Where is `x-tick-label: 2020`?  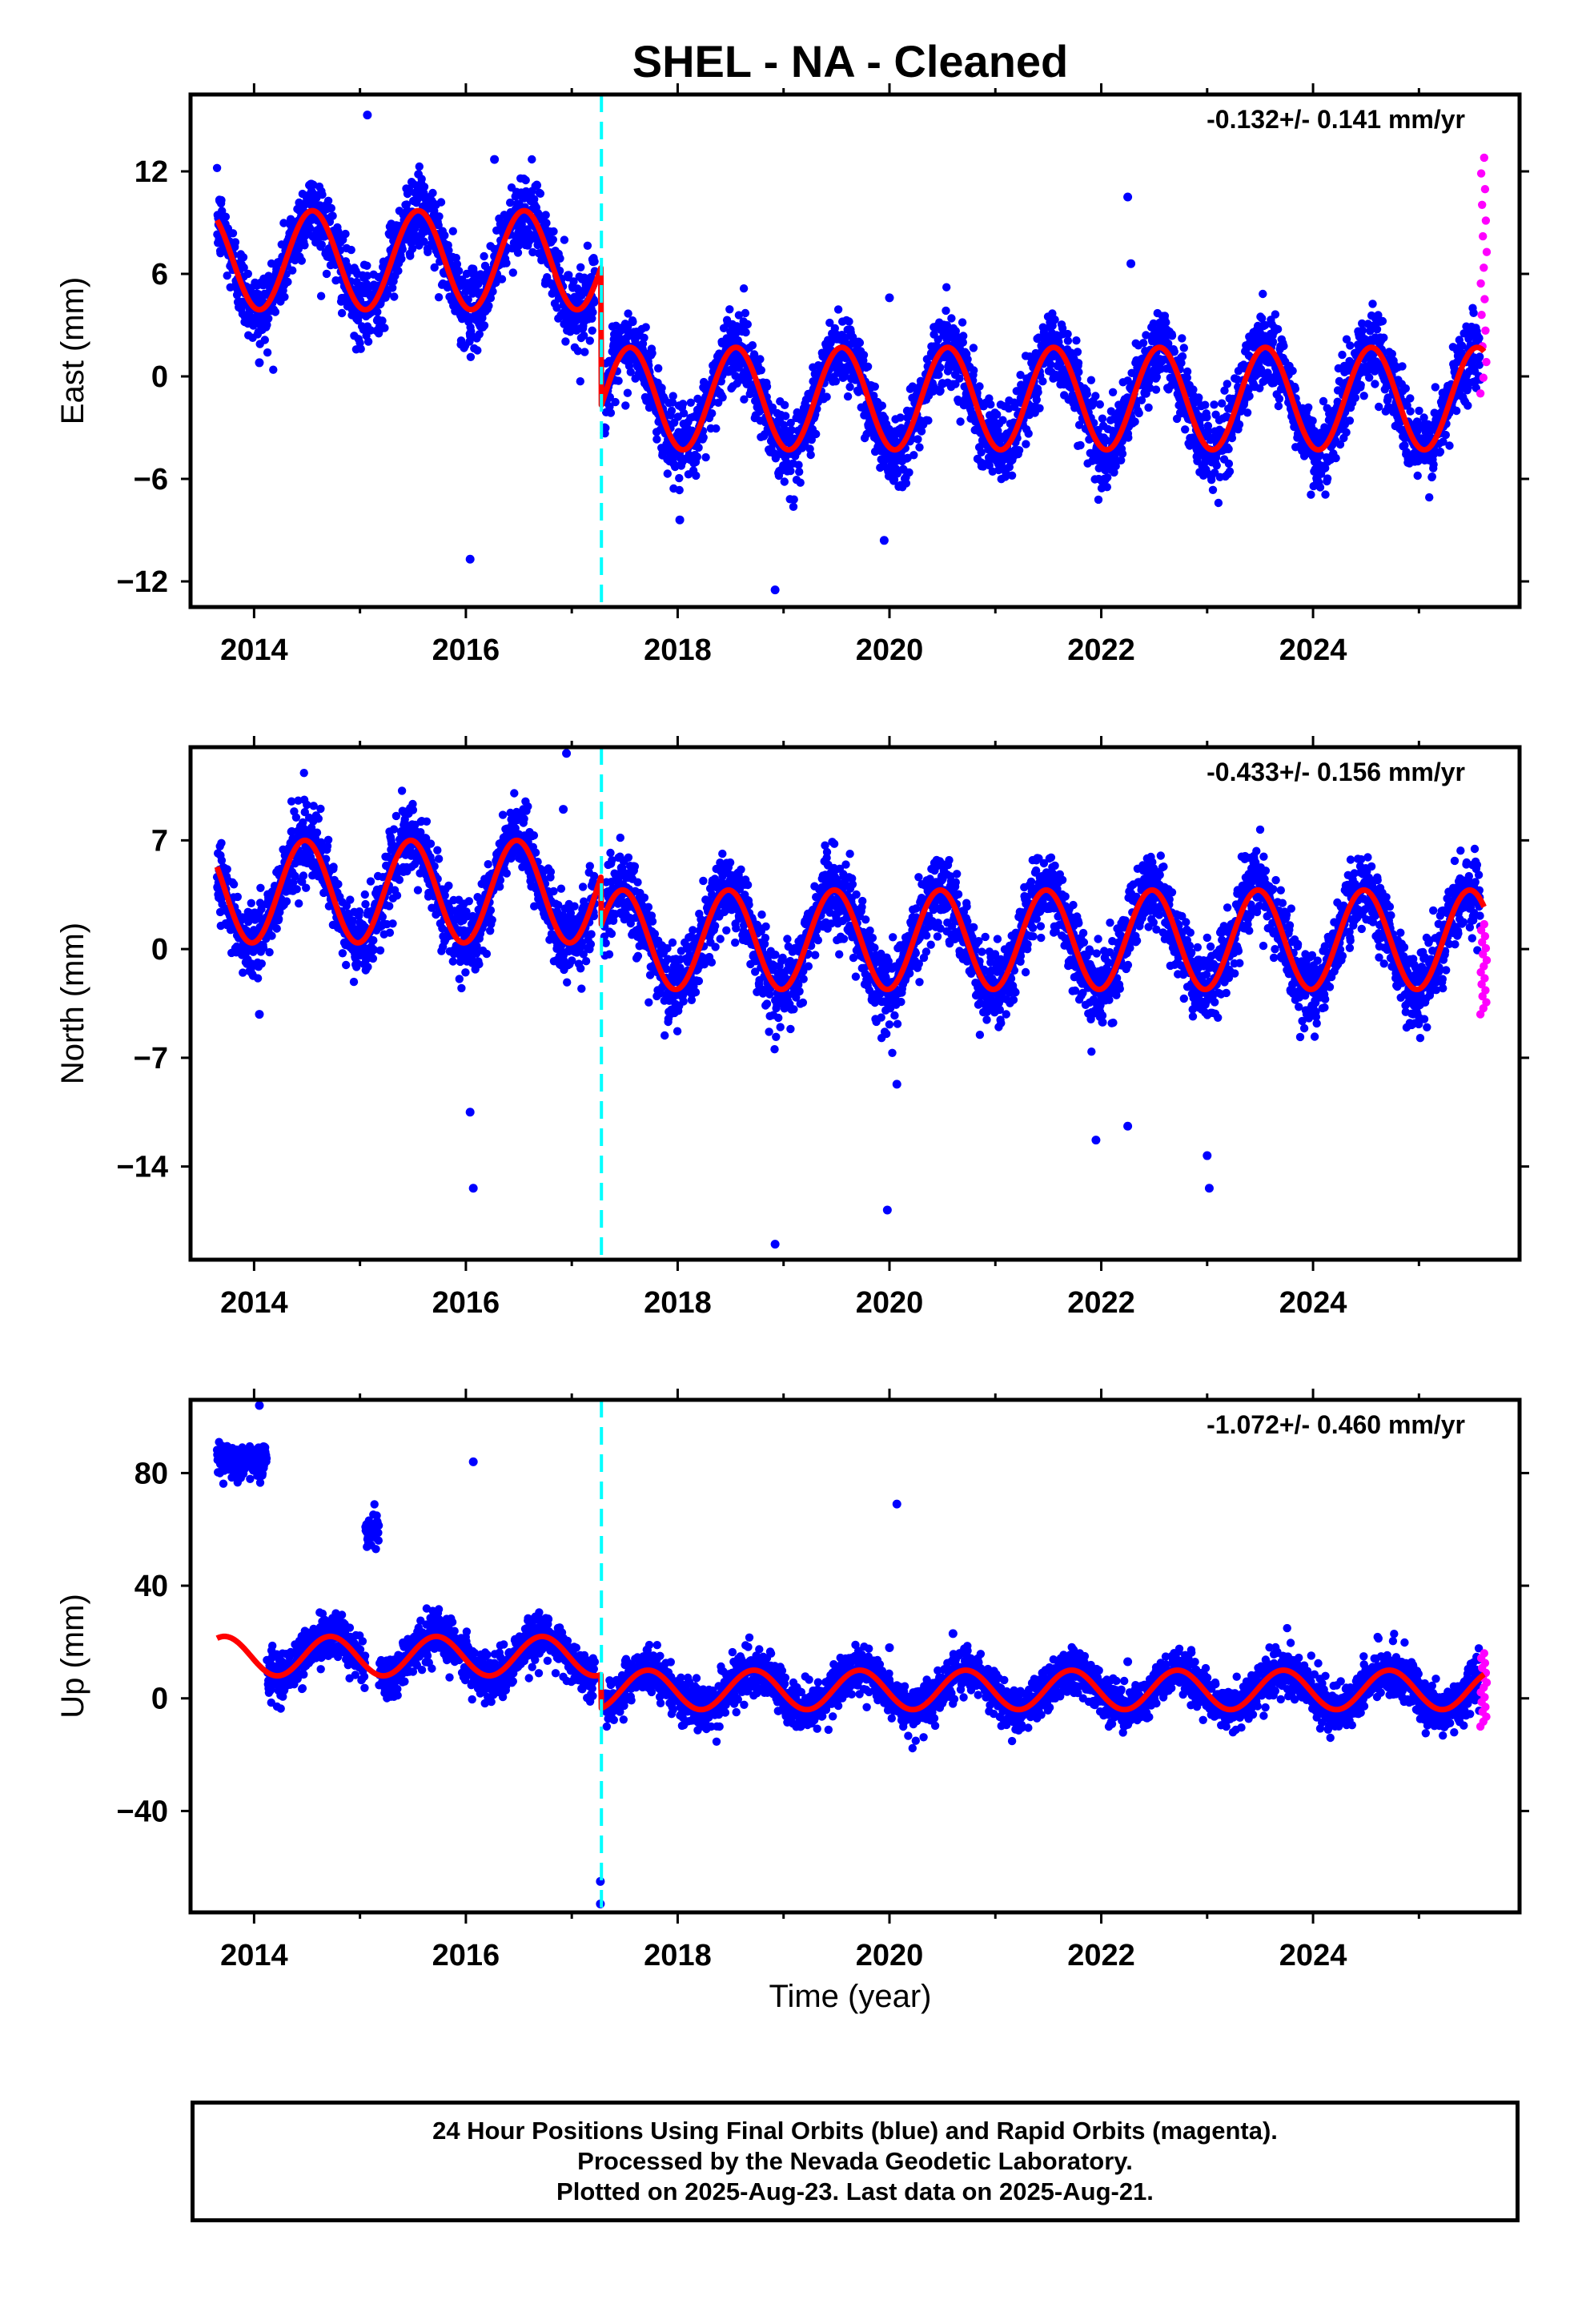 x-tick-label: 2020 is located at coordinates (890, 1303).